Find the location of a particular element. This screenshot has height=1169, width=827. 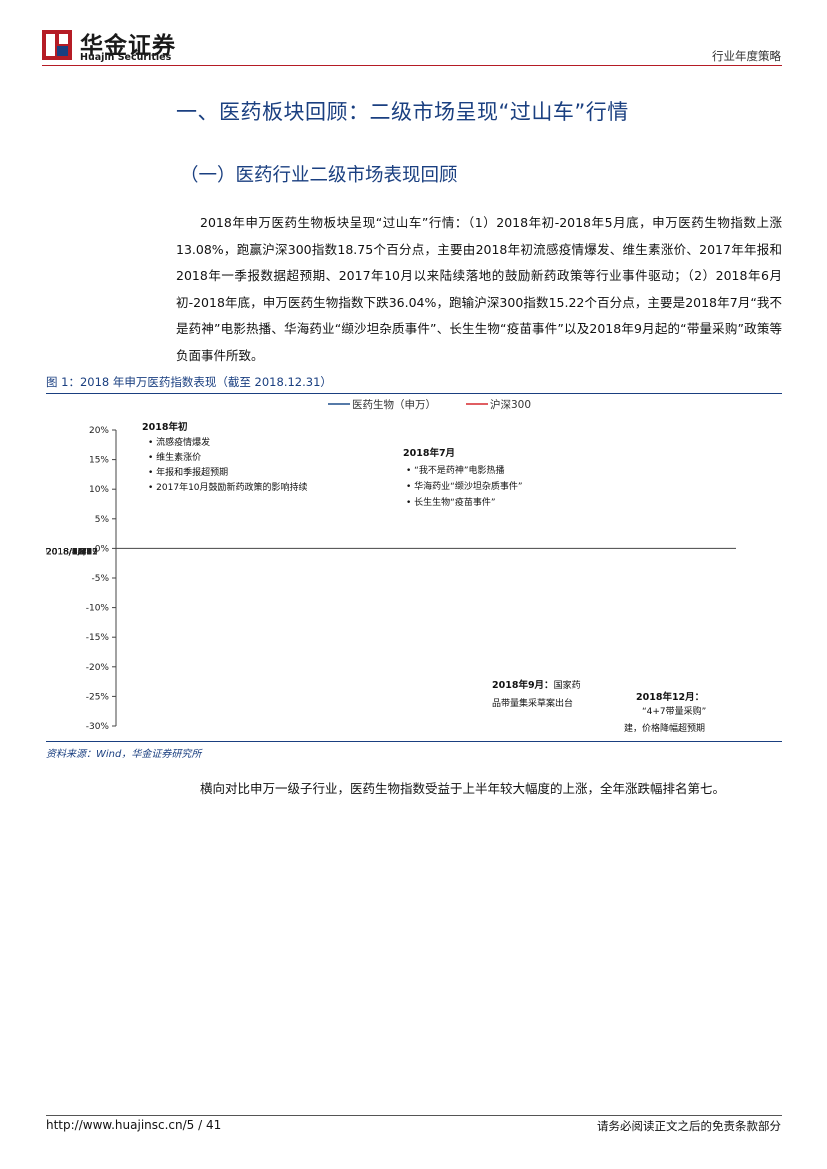

annotation-item: • 年报和季报超预期 is located at coordinates (188, 472).